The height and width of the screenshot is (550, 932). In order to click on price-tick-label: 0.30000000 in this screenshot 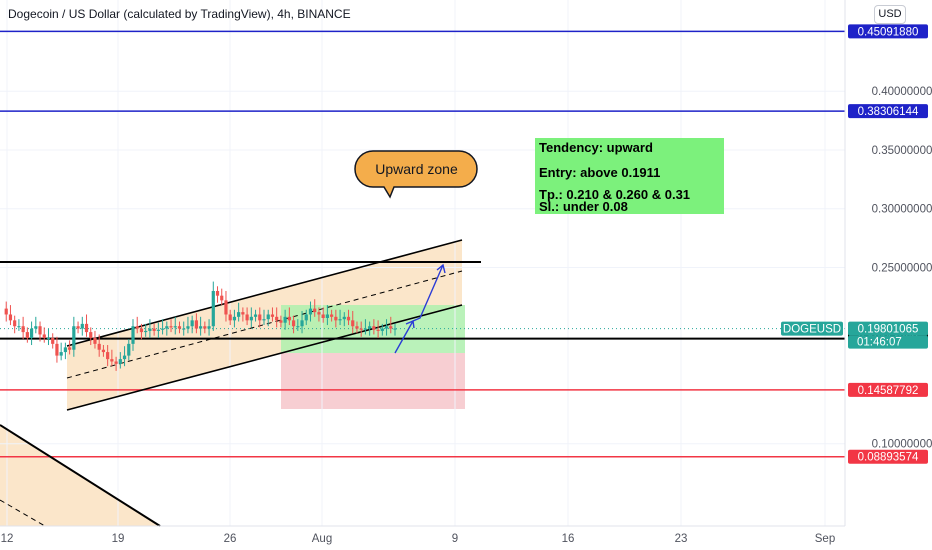, I will do `click(902, 210)`.